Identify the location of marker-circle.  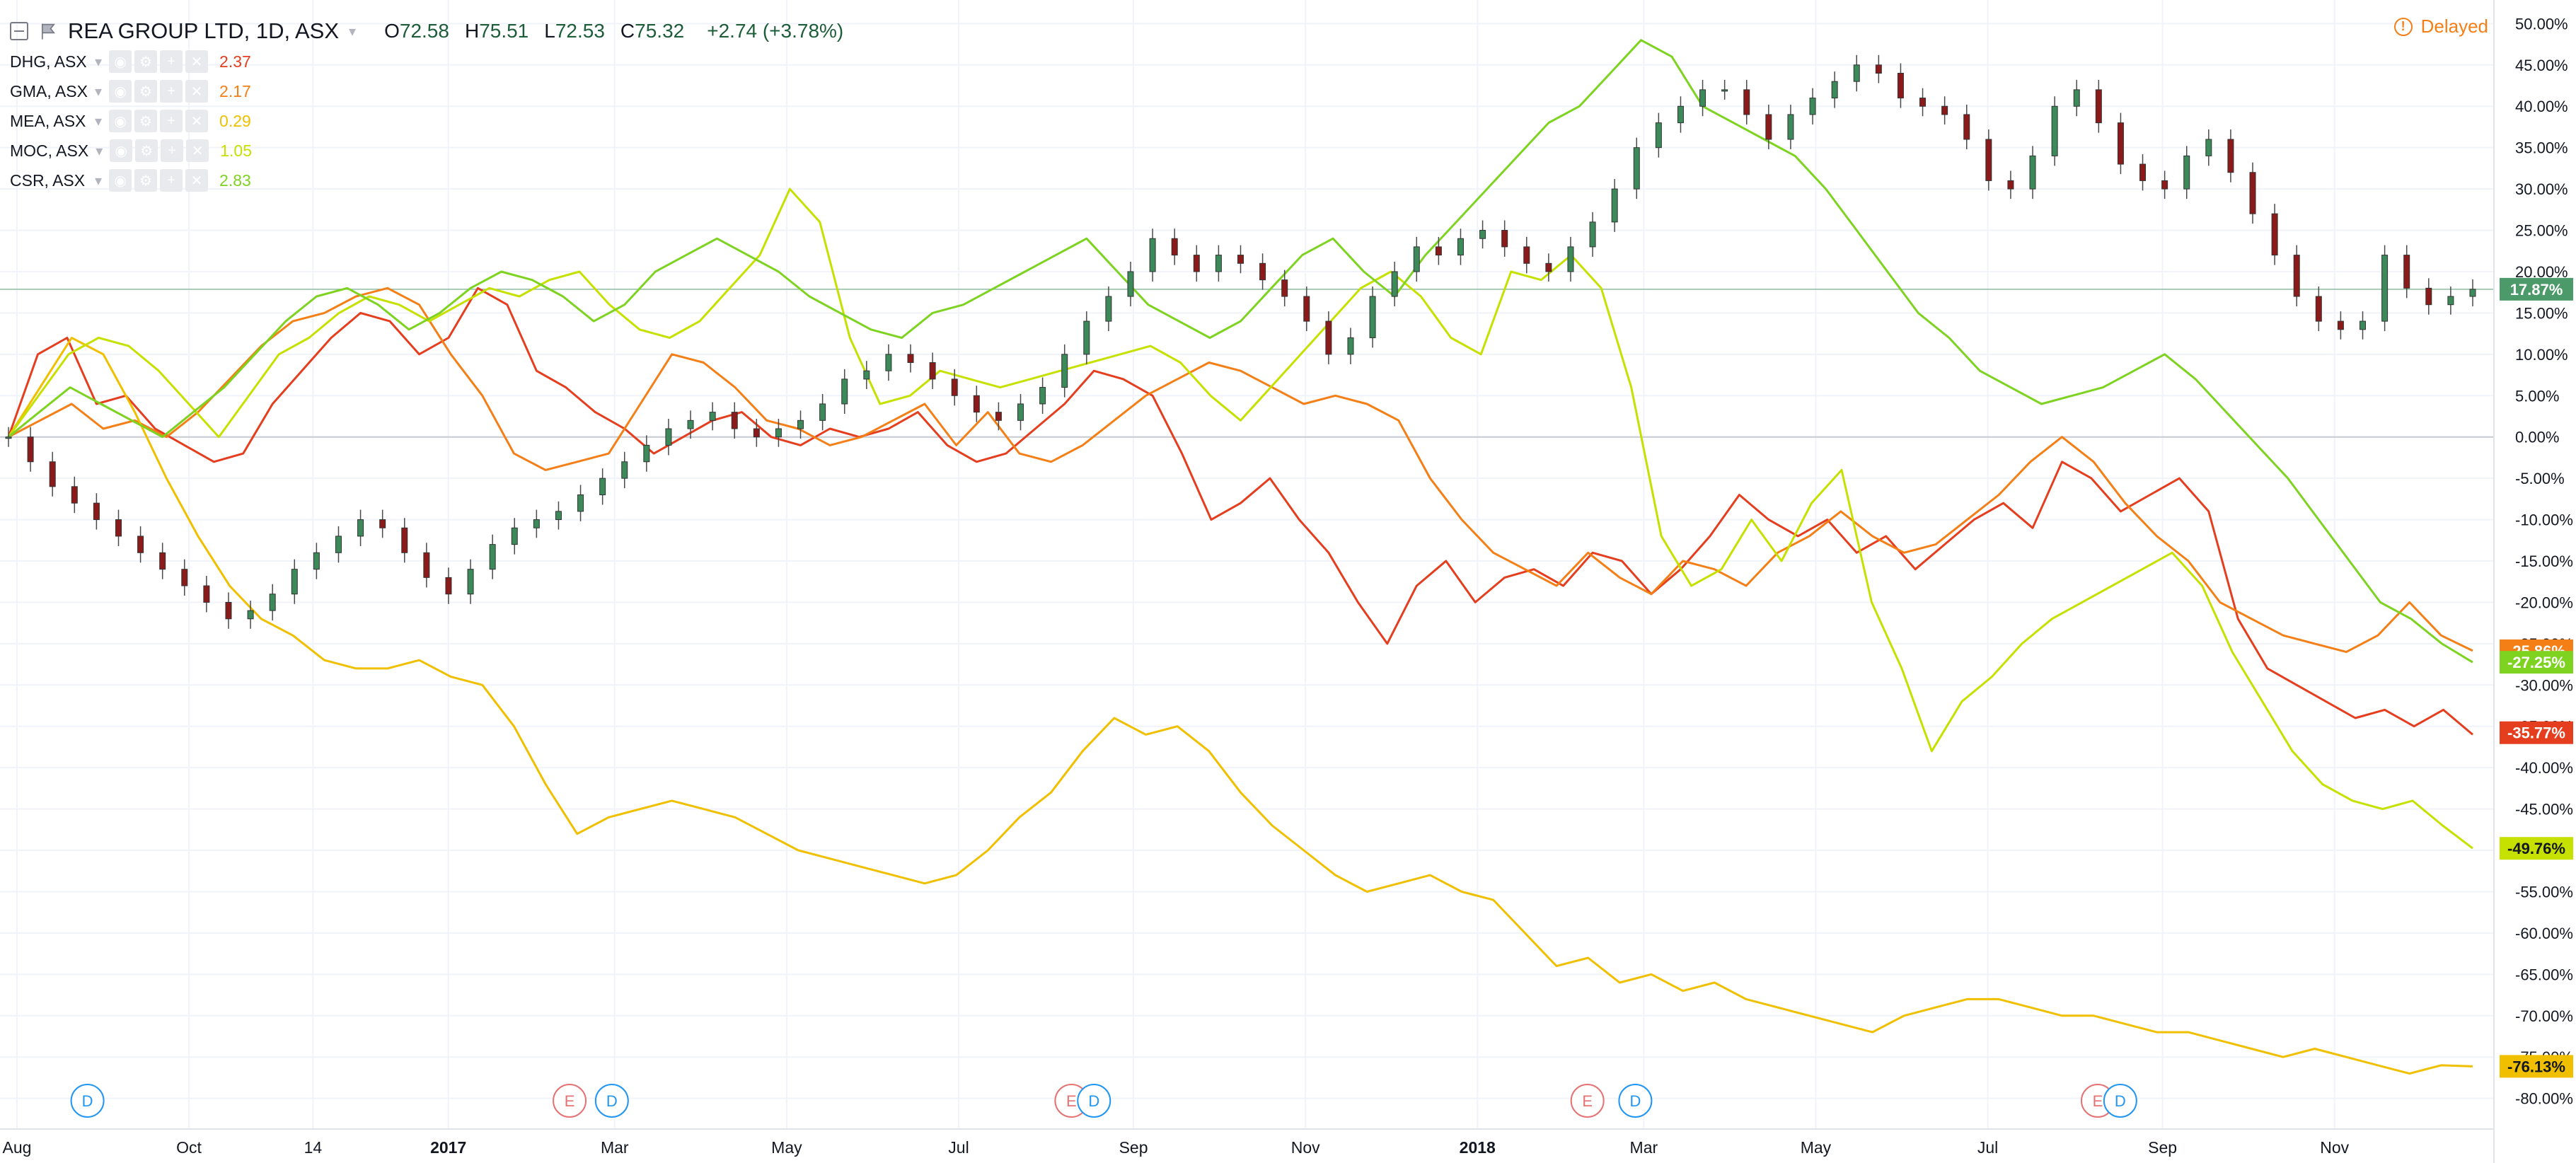
(570, 1101).